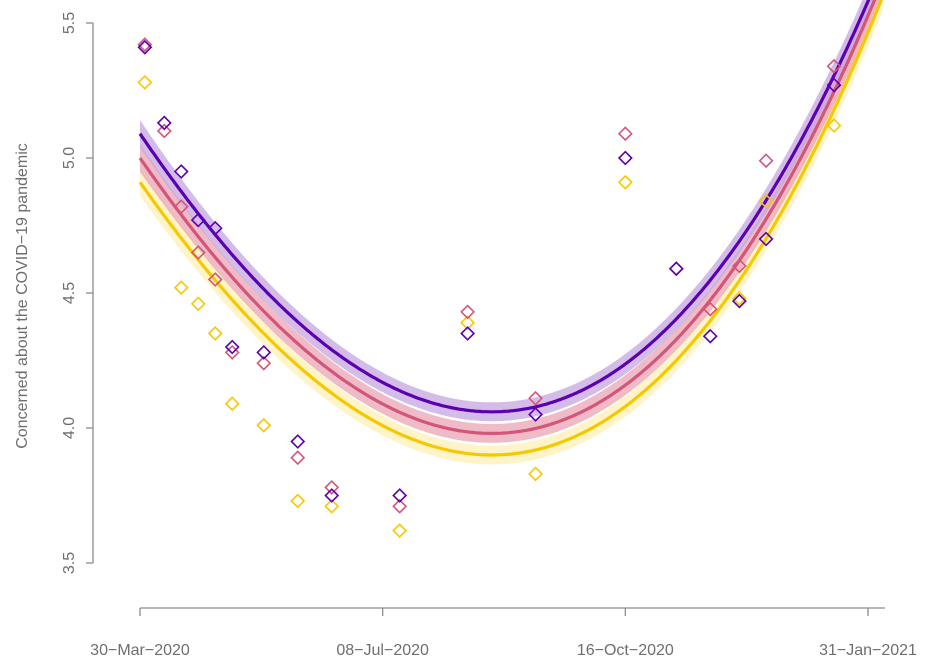 Image resolution: width=951 pixels, height=665 pixels. Describe the element at coordinates (69, 293) in the screenshot. I see `y-tick-label: 4.5` at that location.